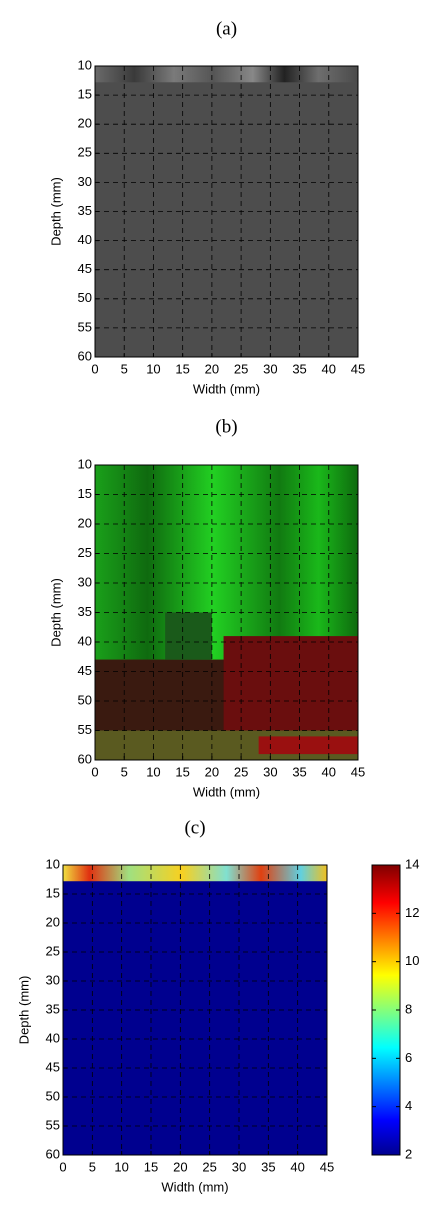 The width and height of the screenshot is (433, 1205). I want to click on colorbar-tick-label: 12, so click(412, 912).